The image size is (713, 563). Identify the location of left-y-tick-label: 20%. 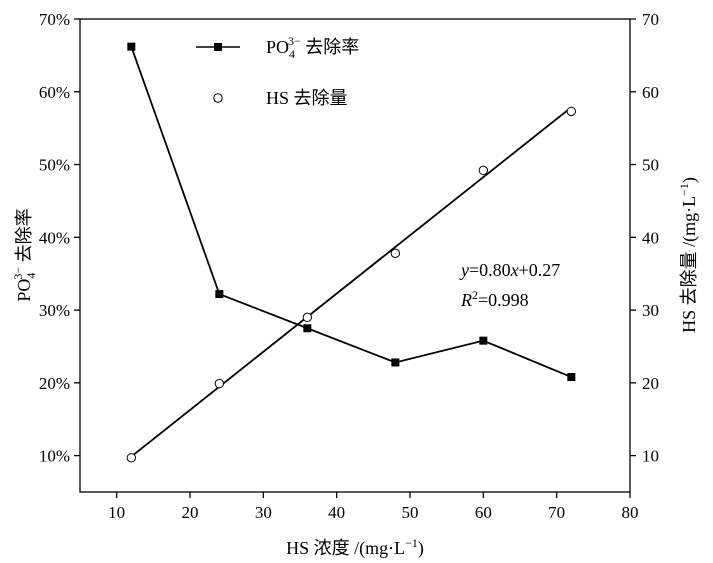
(54, 383).